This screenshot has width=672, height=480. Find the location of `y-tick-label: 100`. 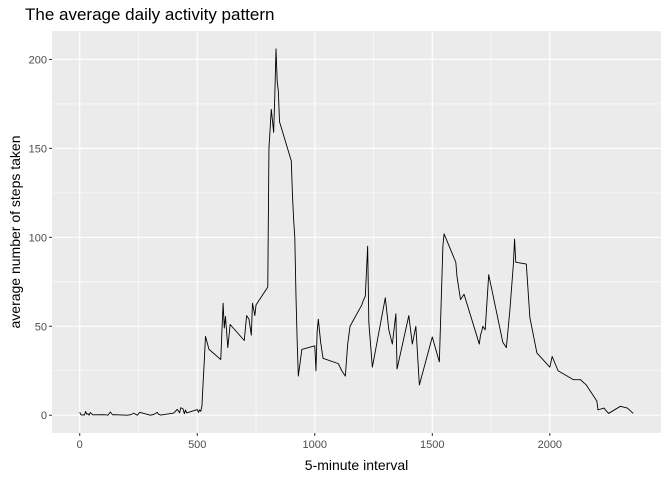

y-tick-label: 100 is located at coordinates (38, 238).